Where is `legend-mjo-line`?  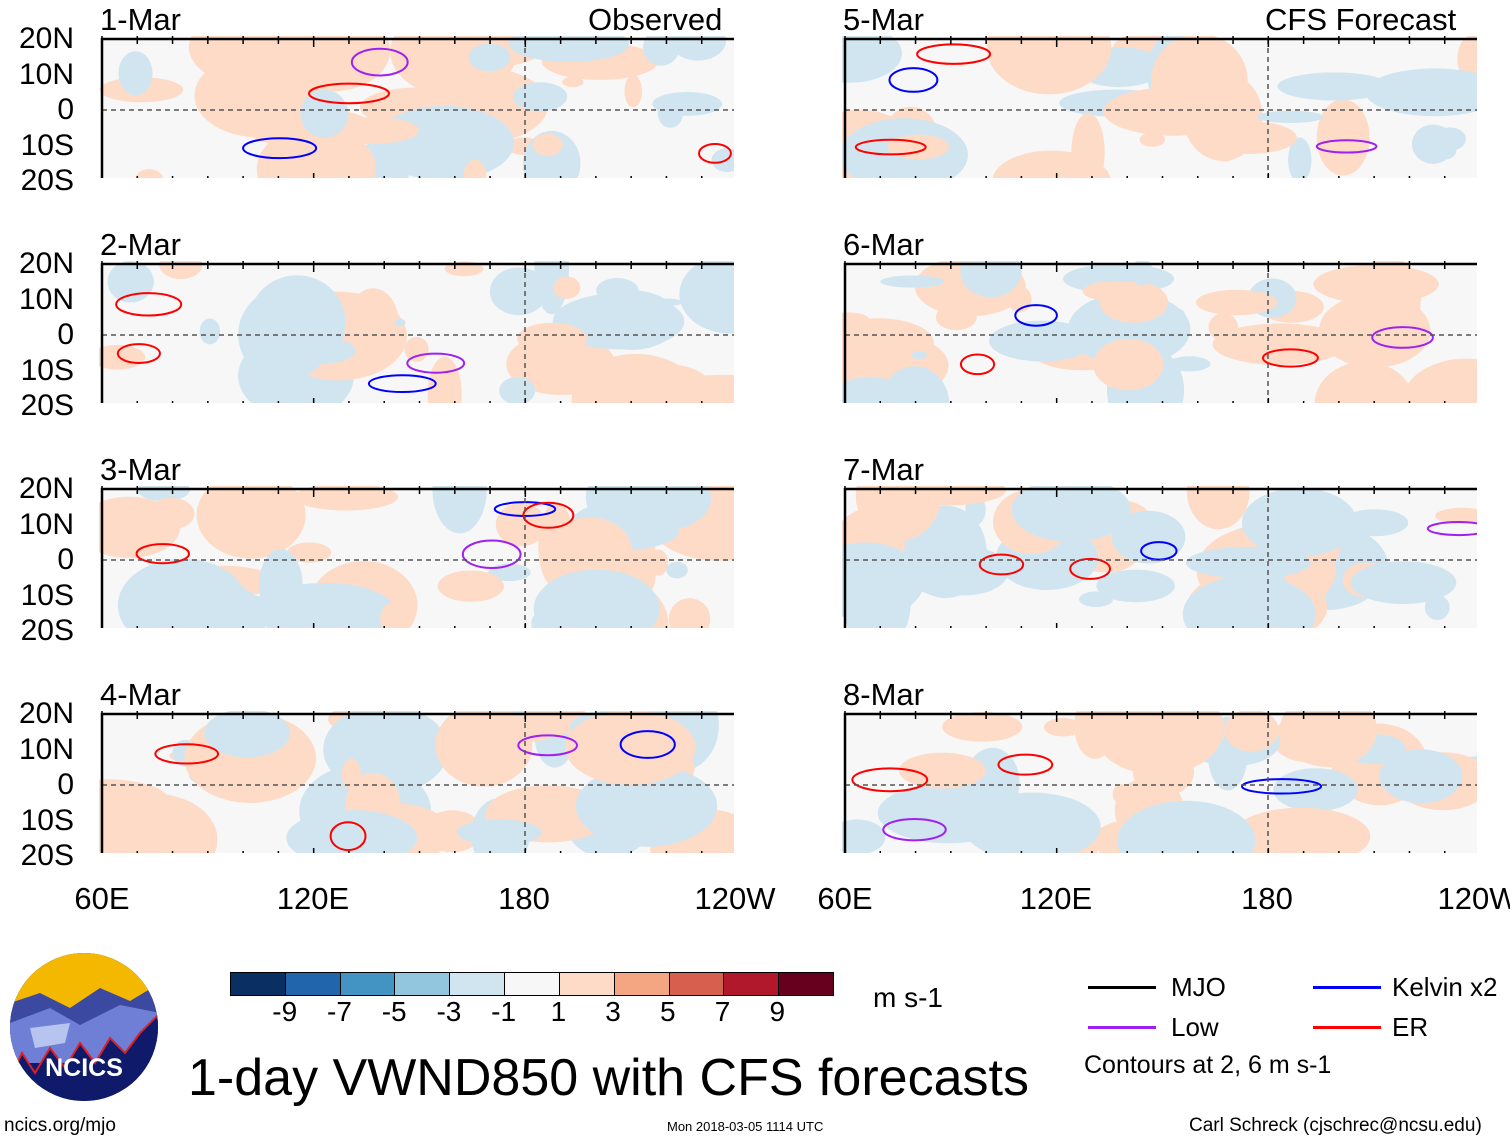
legend-mjo-line is located at coordinates (1122, 987).